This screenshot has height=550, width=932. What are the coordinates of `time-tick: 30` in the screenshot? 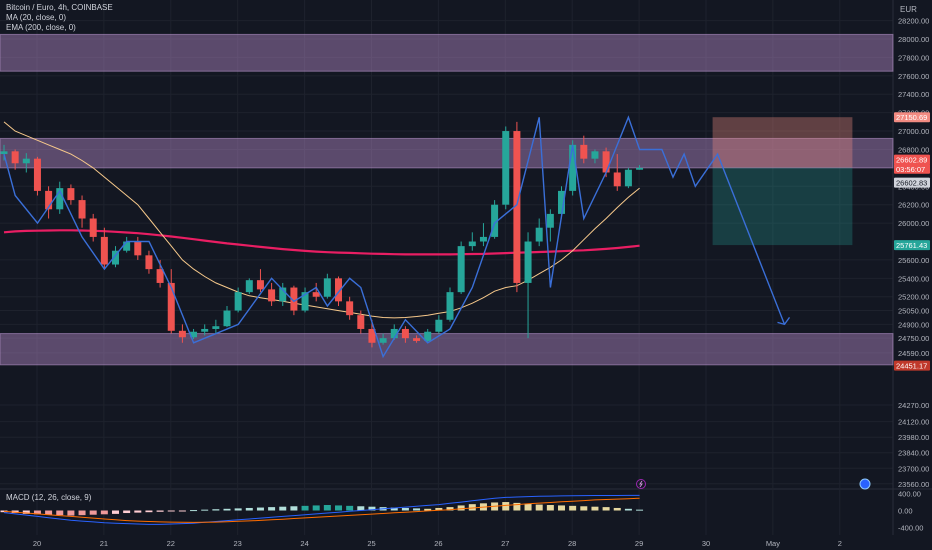 It's located at (706, 543).